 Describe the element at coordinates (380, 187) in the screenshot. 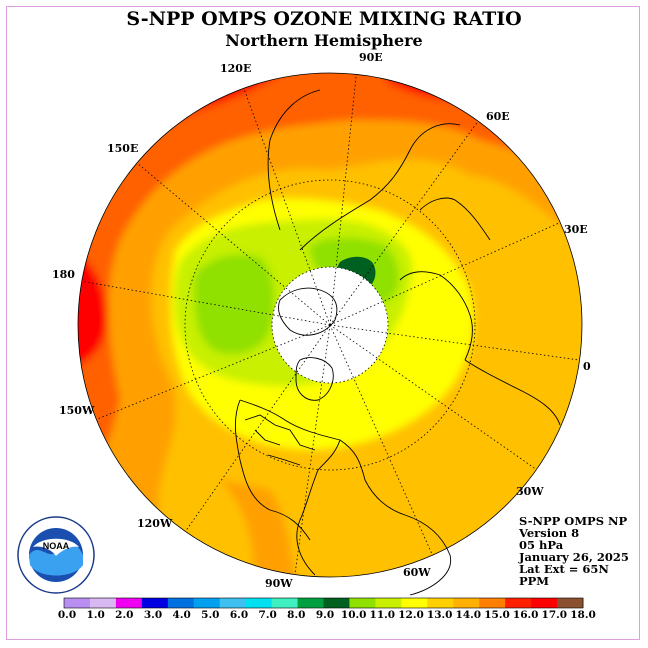

I see `asia-coast` at that location.